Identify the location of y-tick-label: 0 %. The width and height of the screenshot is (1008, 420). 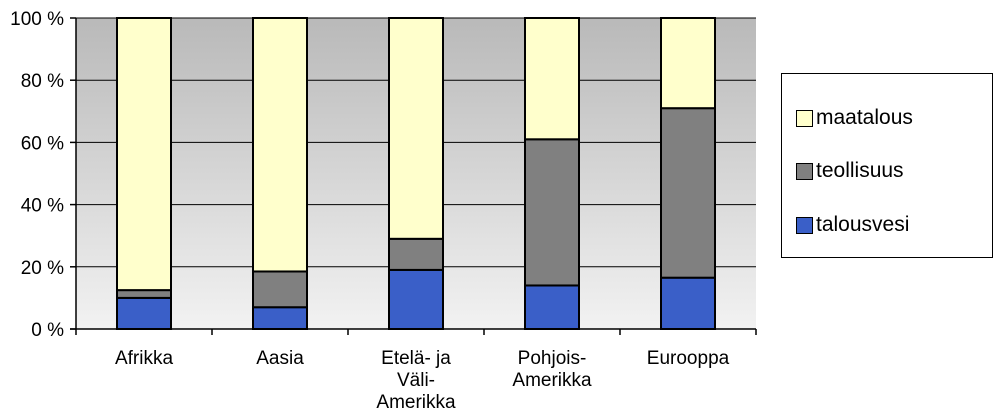
(47, 330).